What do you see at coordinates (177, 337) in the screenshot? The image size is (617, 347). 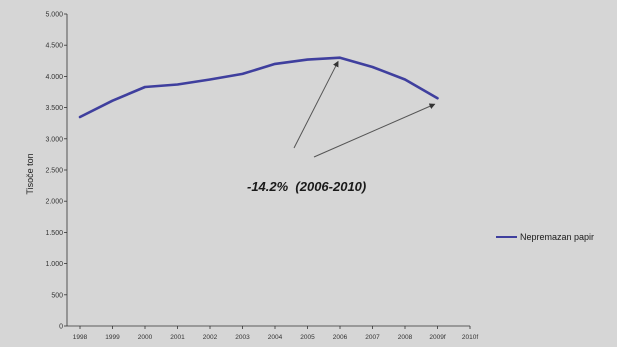 I see `x-tick-label: 2001` at bounding box center [177, 337].